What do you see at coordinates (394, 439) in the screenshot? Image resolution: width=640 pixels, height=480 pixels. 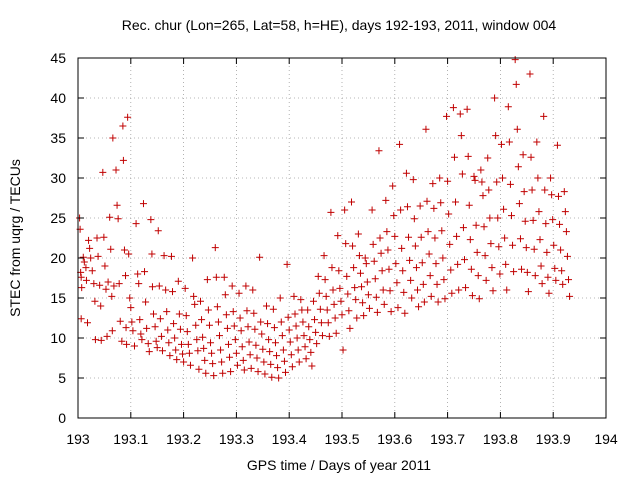 I see `x-tick-label: 193.6` at bounding box center [394, 439].